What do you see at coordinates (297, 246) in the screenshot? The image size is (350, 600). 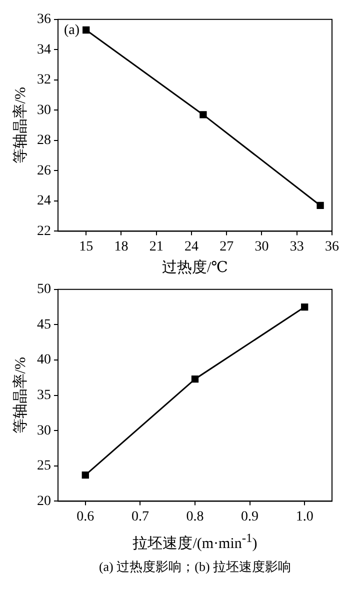 I see `x-tick-label: 33` at bounding box center [297, 246].